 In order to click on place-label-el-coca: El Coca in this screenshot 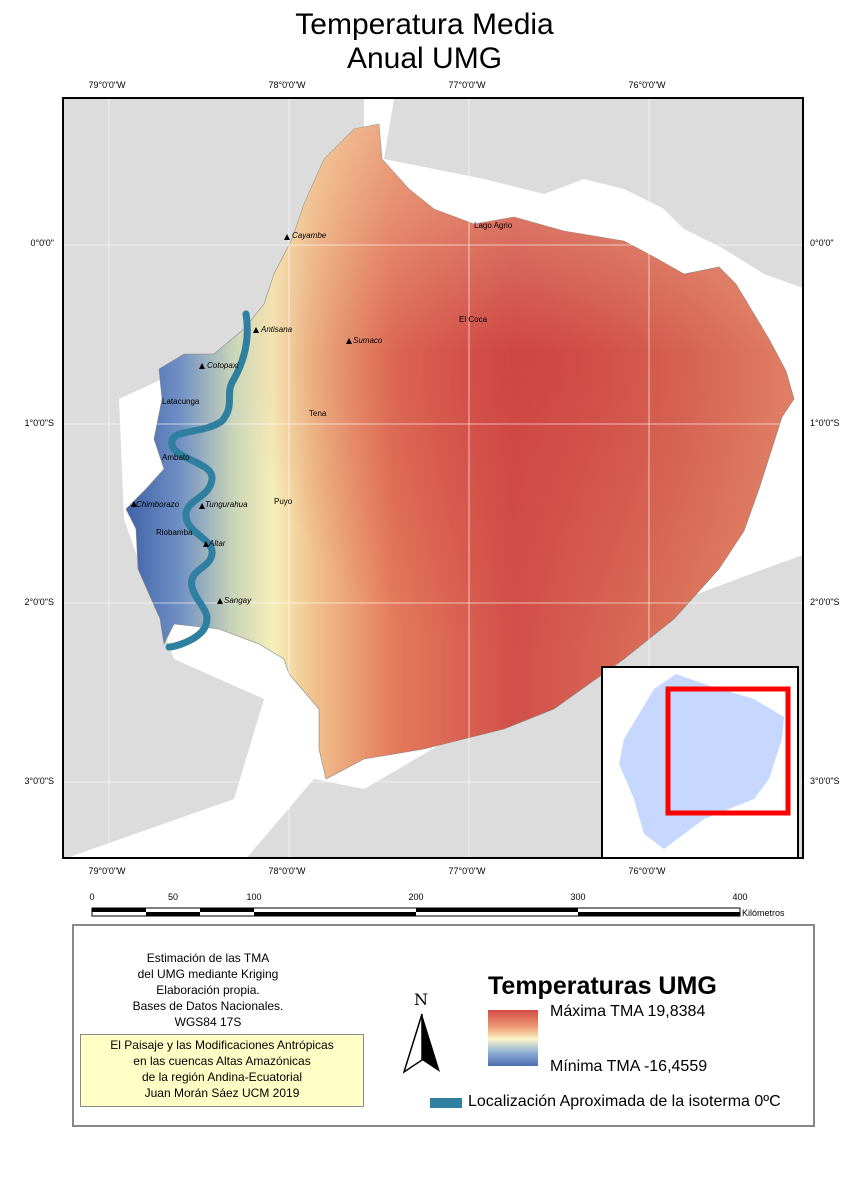, I will do `click(473, 319)`.